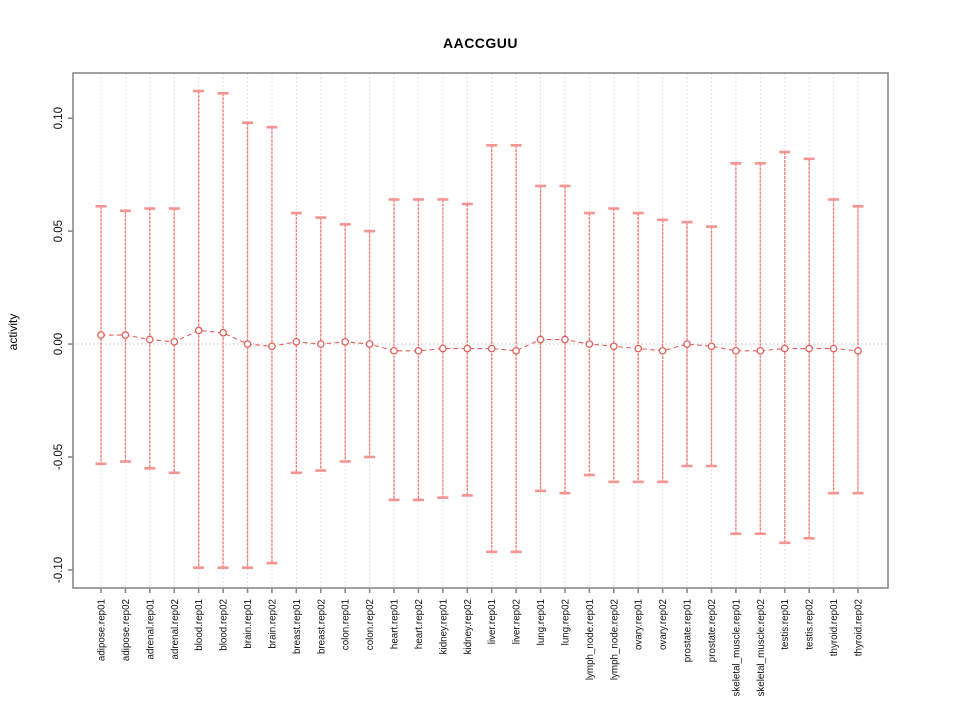 The height and width of the screenshot is (720, 960). Describe the element at coordinates (480, 43) in the screenshot. I see `chart-title: AACCGUU` at that location.